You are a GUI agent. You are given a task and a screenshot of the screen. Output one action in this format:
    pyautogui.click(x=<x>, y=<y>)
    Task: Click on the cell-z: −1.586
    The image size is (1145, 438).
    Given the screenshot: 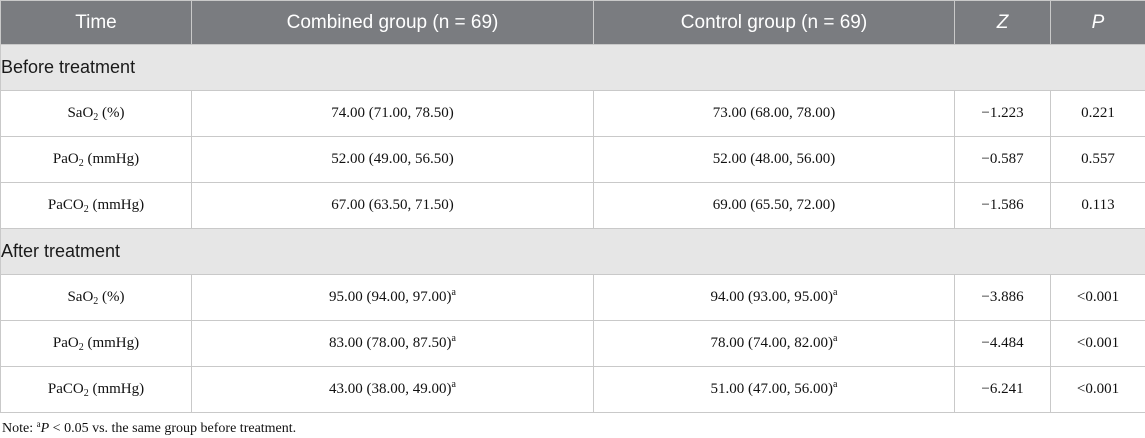 What is the action you would take?
    pyautogui.click(x=1002, y=205)
    